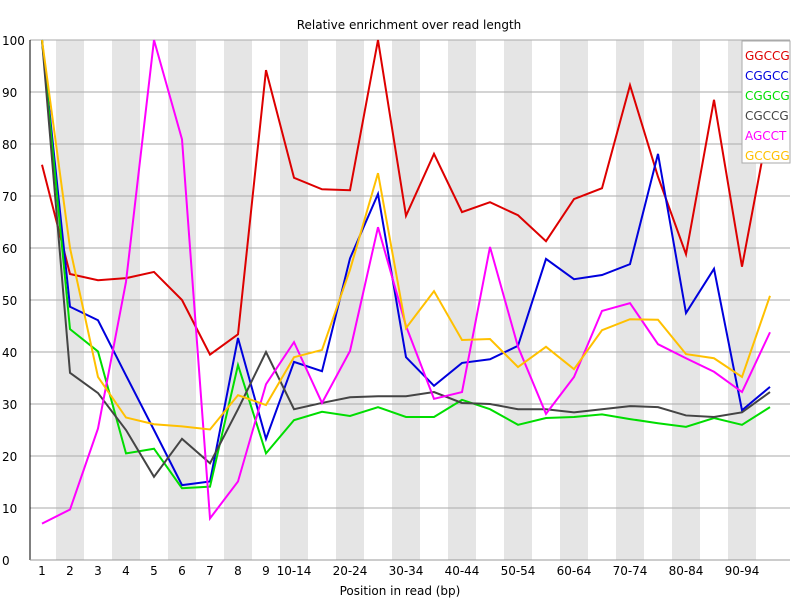  What do you see at coordinates (574, 571) in the screenshot?
I see `x-tick-label: 60-64` at bounding box center [574, 571].